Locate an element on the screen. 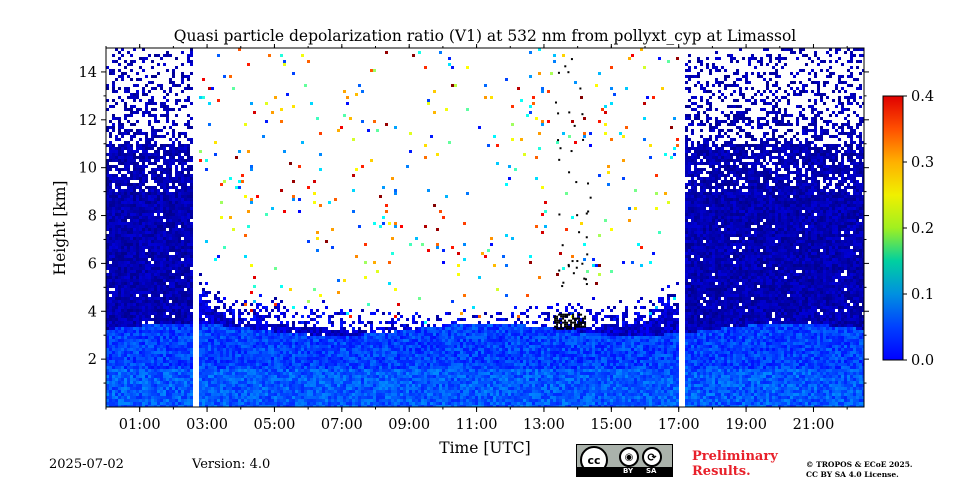 This screenshot has height=480, width=960. sa-share-icon: ⟳ is located at coordinates (652, 457).